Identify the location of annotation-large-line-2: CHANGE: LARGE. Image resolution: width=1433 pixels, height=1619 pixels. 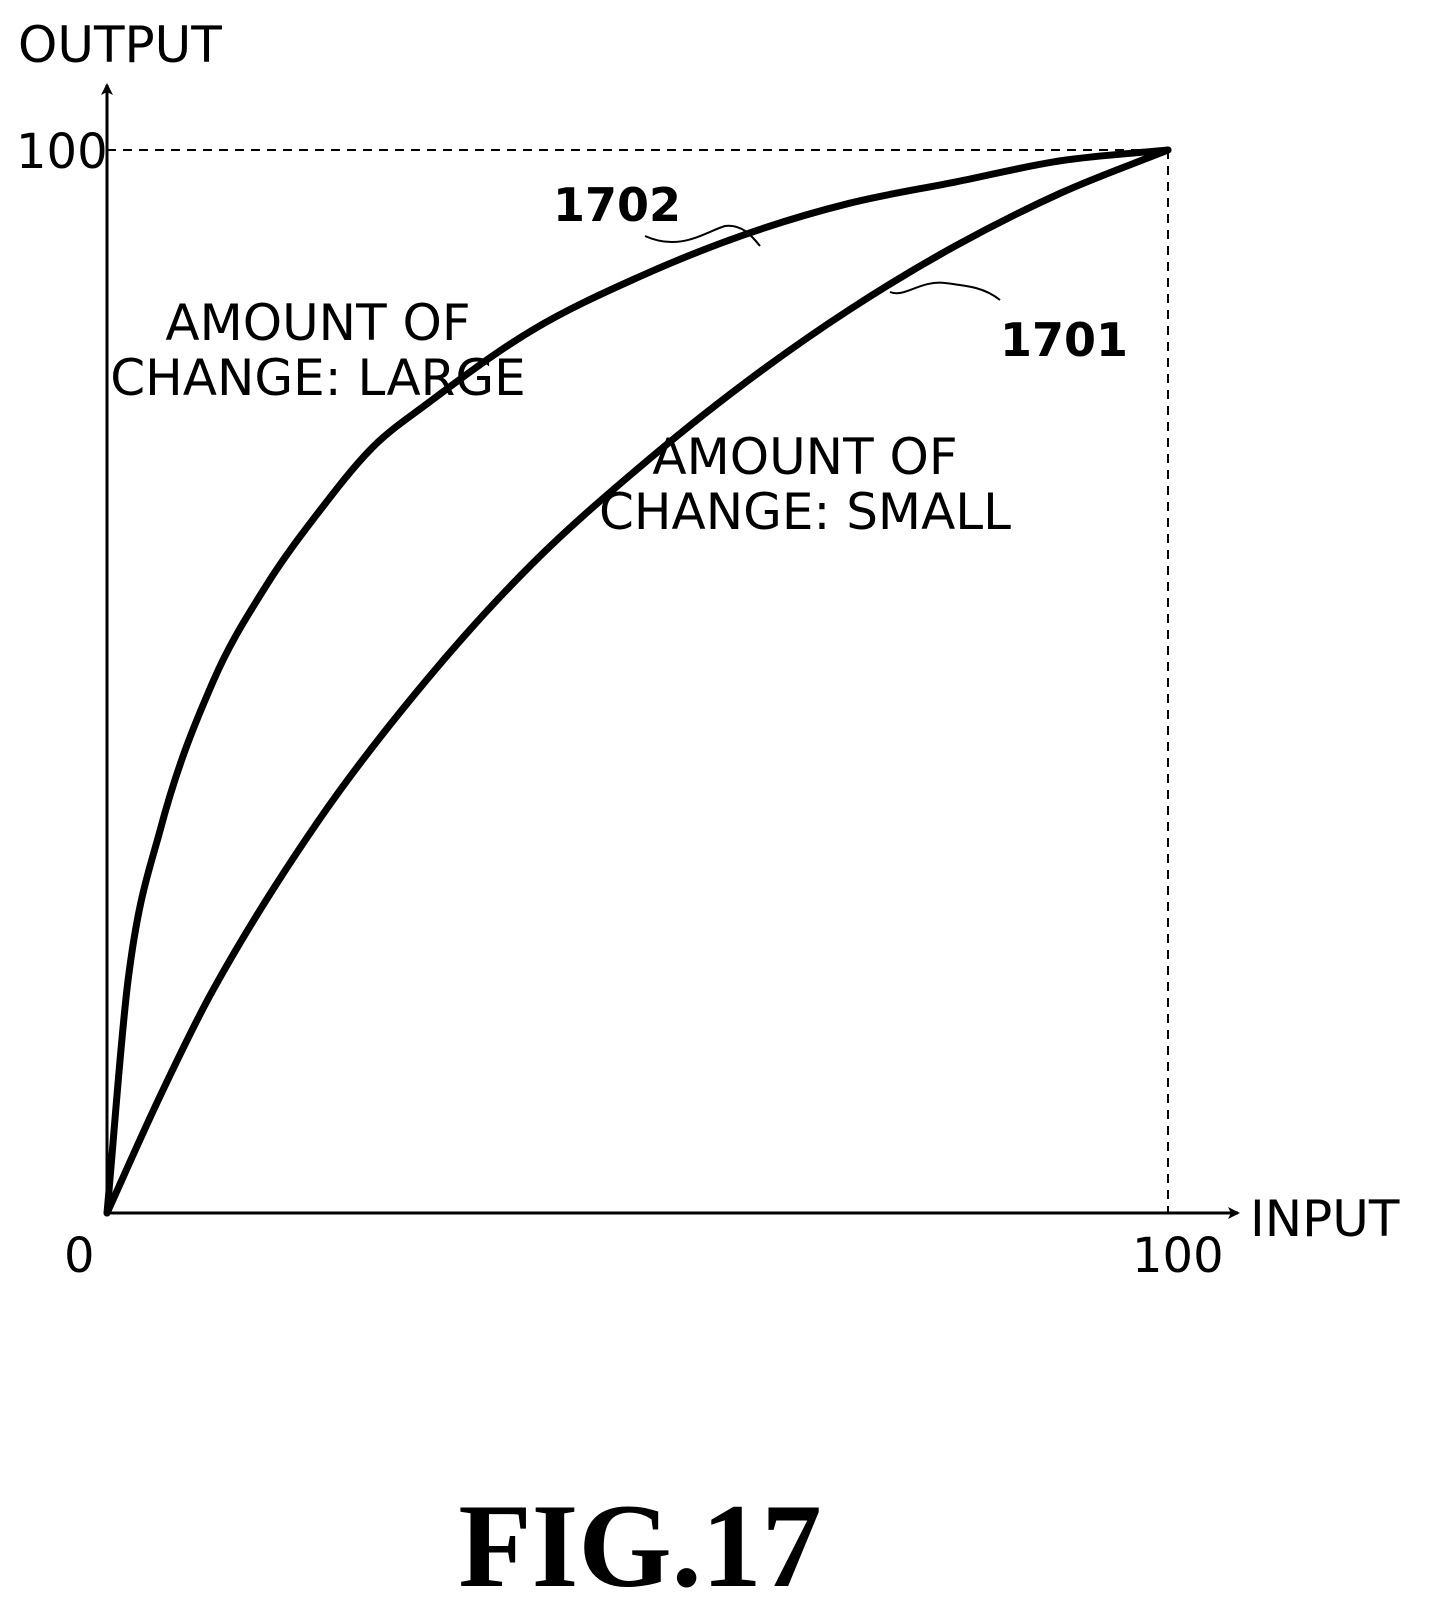
(317, 378).